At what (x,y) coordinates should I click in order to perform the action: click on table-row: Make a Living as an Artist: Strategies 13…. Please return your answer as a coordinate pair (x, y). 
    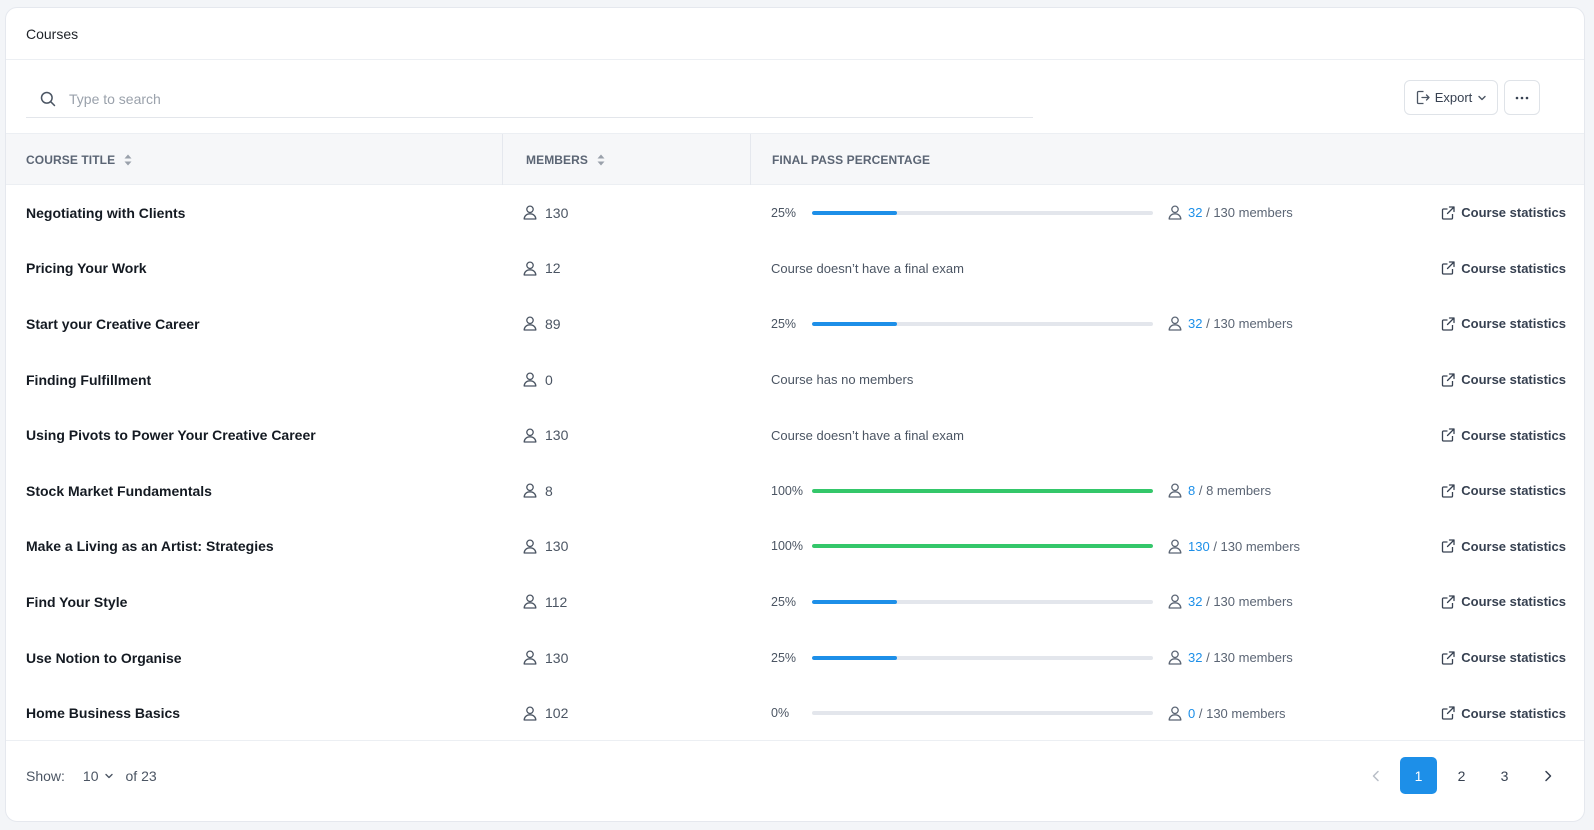
    Looking at the image, I should click on (795, 547).